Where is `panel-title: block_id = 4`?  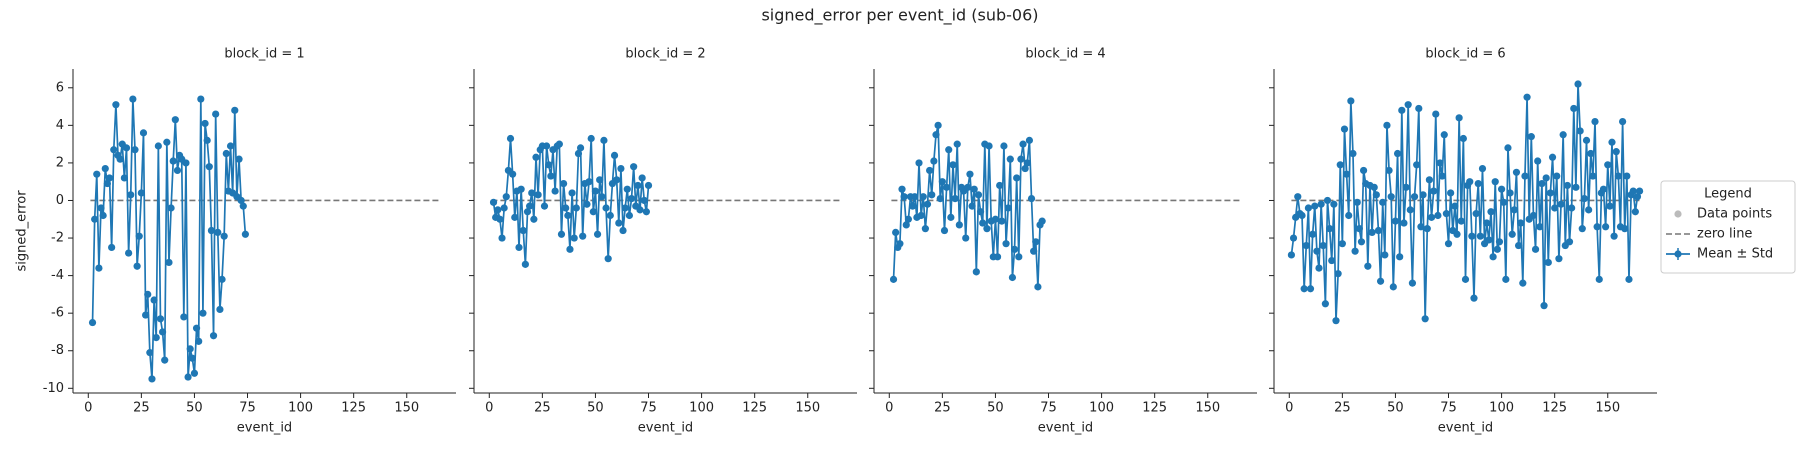
panel-title: block_id = 4 is located at coordinates (1065, 54).